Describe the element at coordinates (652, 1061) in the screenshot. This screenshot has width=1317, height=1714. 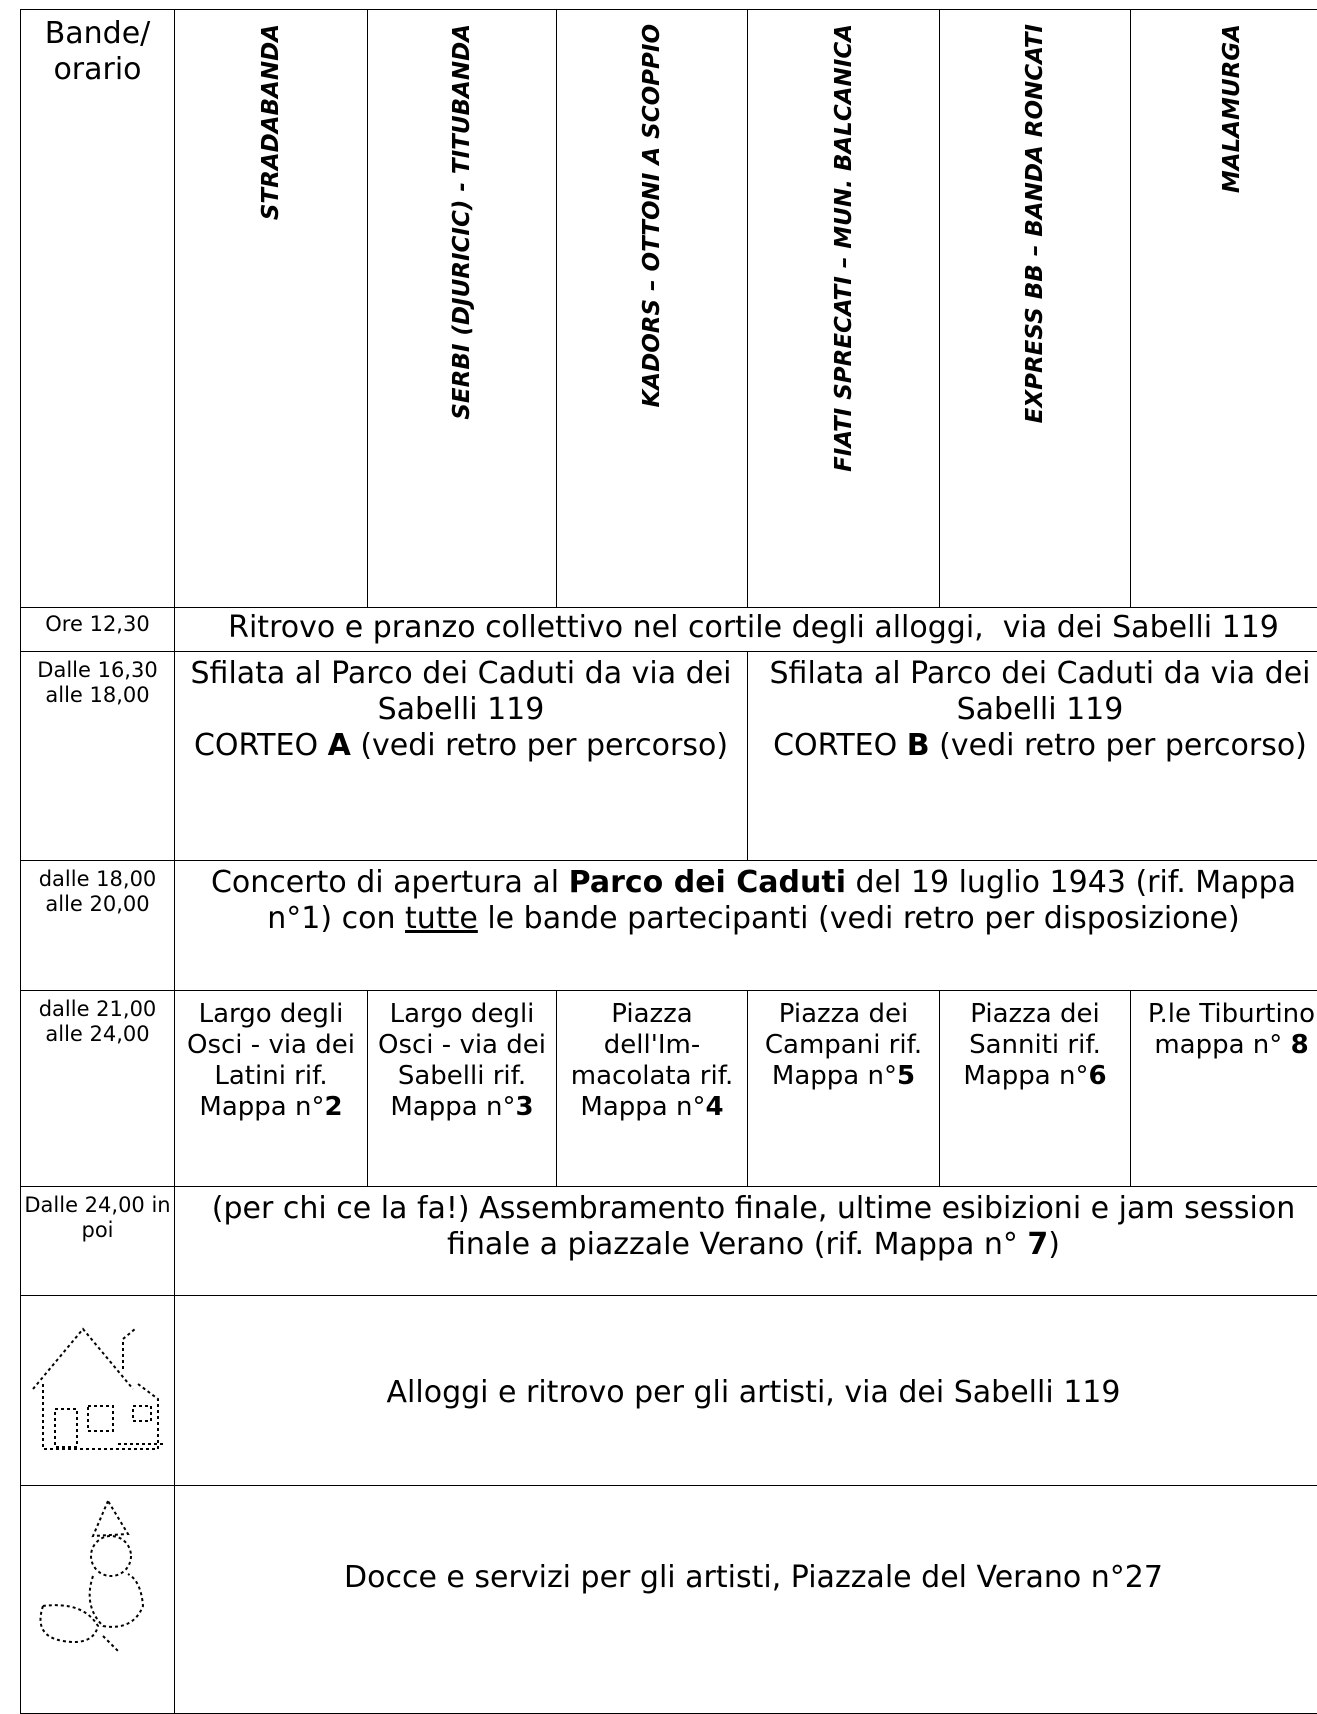
I see `text-line: Piazza dell'Im-macolata rif. Mappa n°4` at that location.